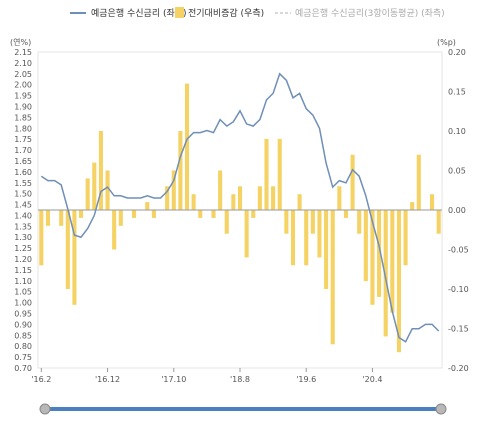  Describe the element at coordinates (107, 379) in the screenshot. I see `x-tick-label: '16.12` at that location.